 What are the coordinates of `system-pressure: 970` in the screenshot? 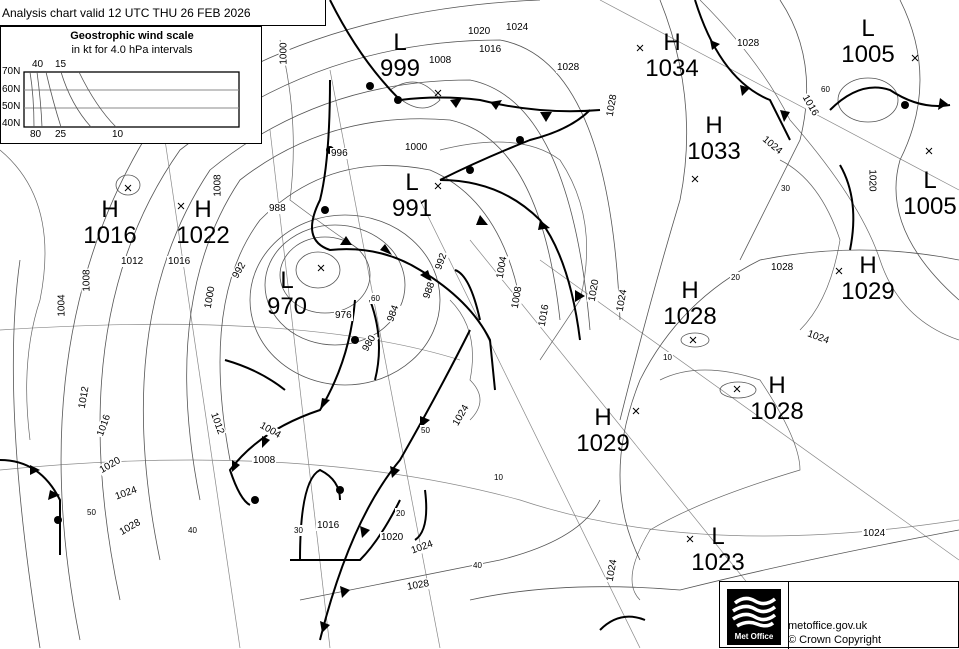 It's located at (287, 306).